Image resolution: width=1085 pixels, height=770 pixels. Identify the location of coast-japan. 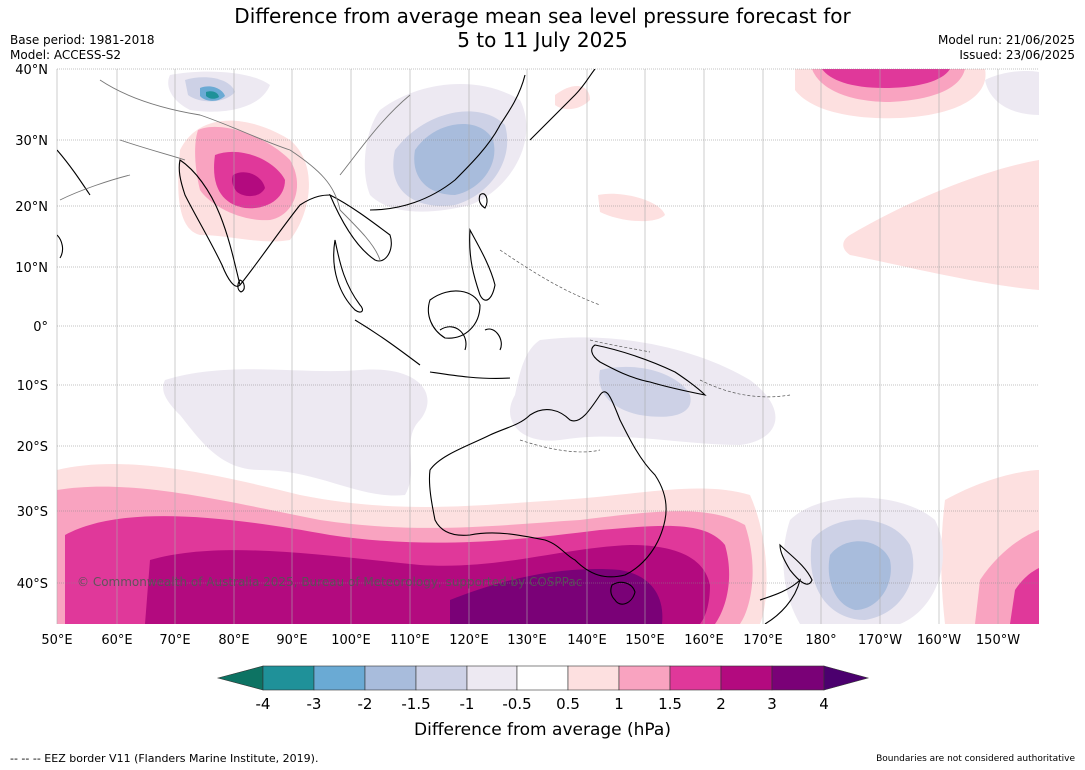
(562, 105).